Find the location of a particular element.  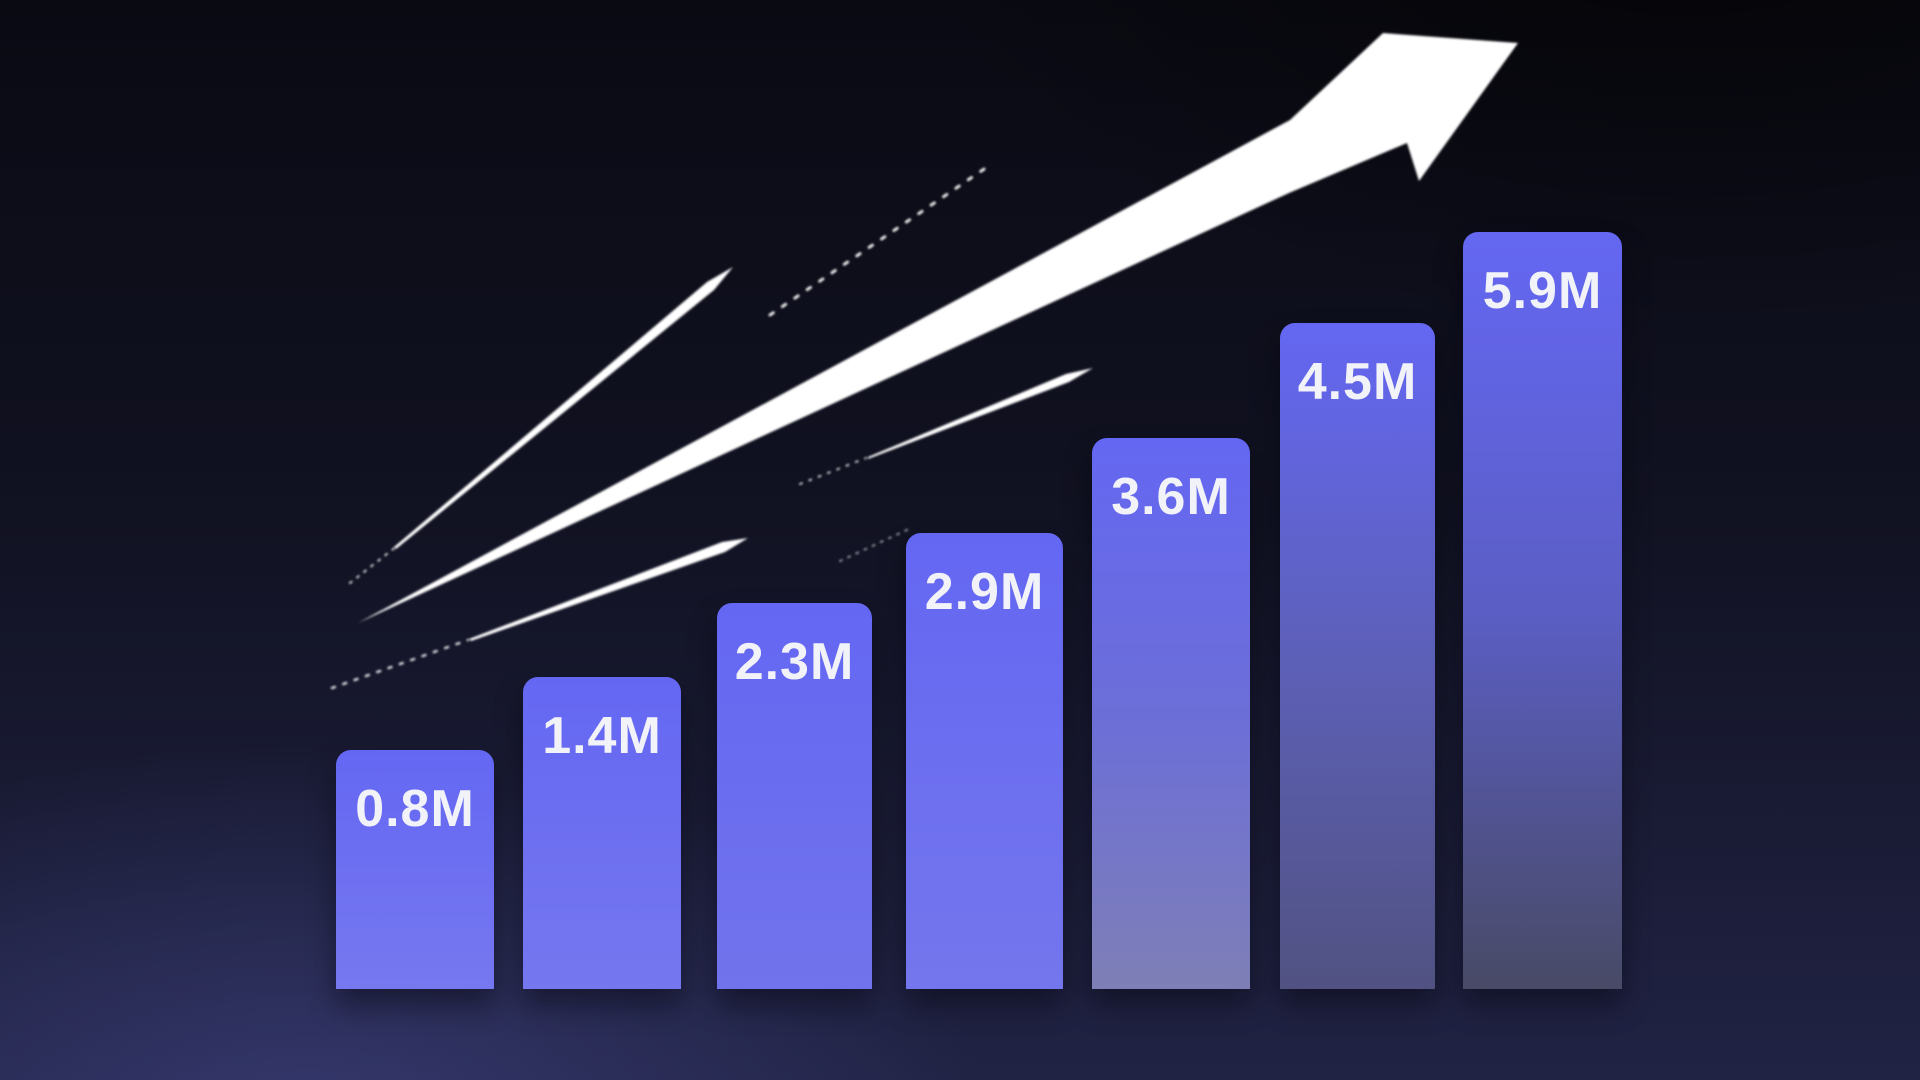

bar-value-label: 1.4M is located at coordinates (602, 736).